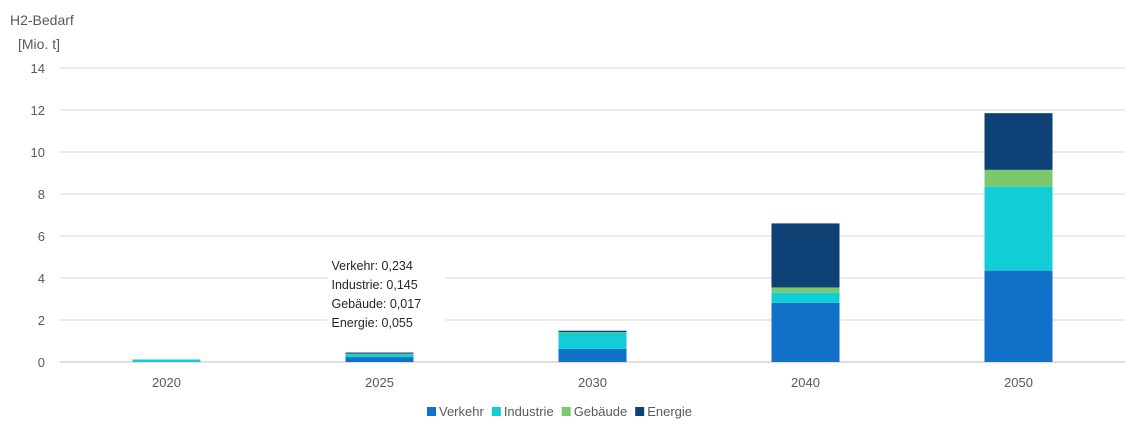 This screenshot has height=427, width=1134. What do you see at coordinates (166, 382) in the screenshot?
I see `x-tick-label: 2020` at bounding box center [166, 382].